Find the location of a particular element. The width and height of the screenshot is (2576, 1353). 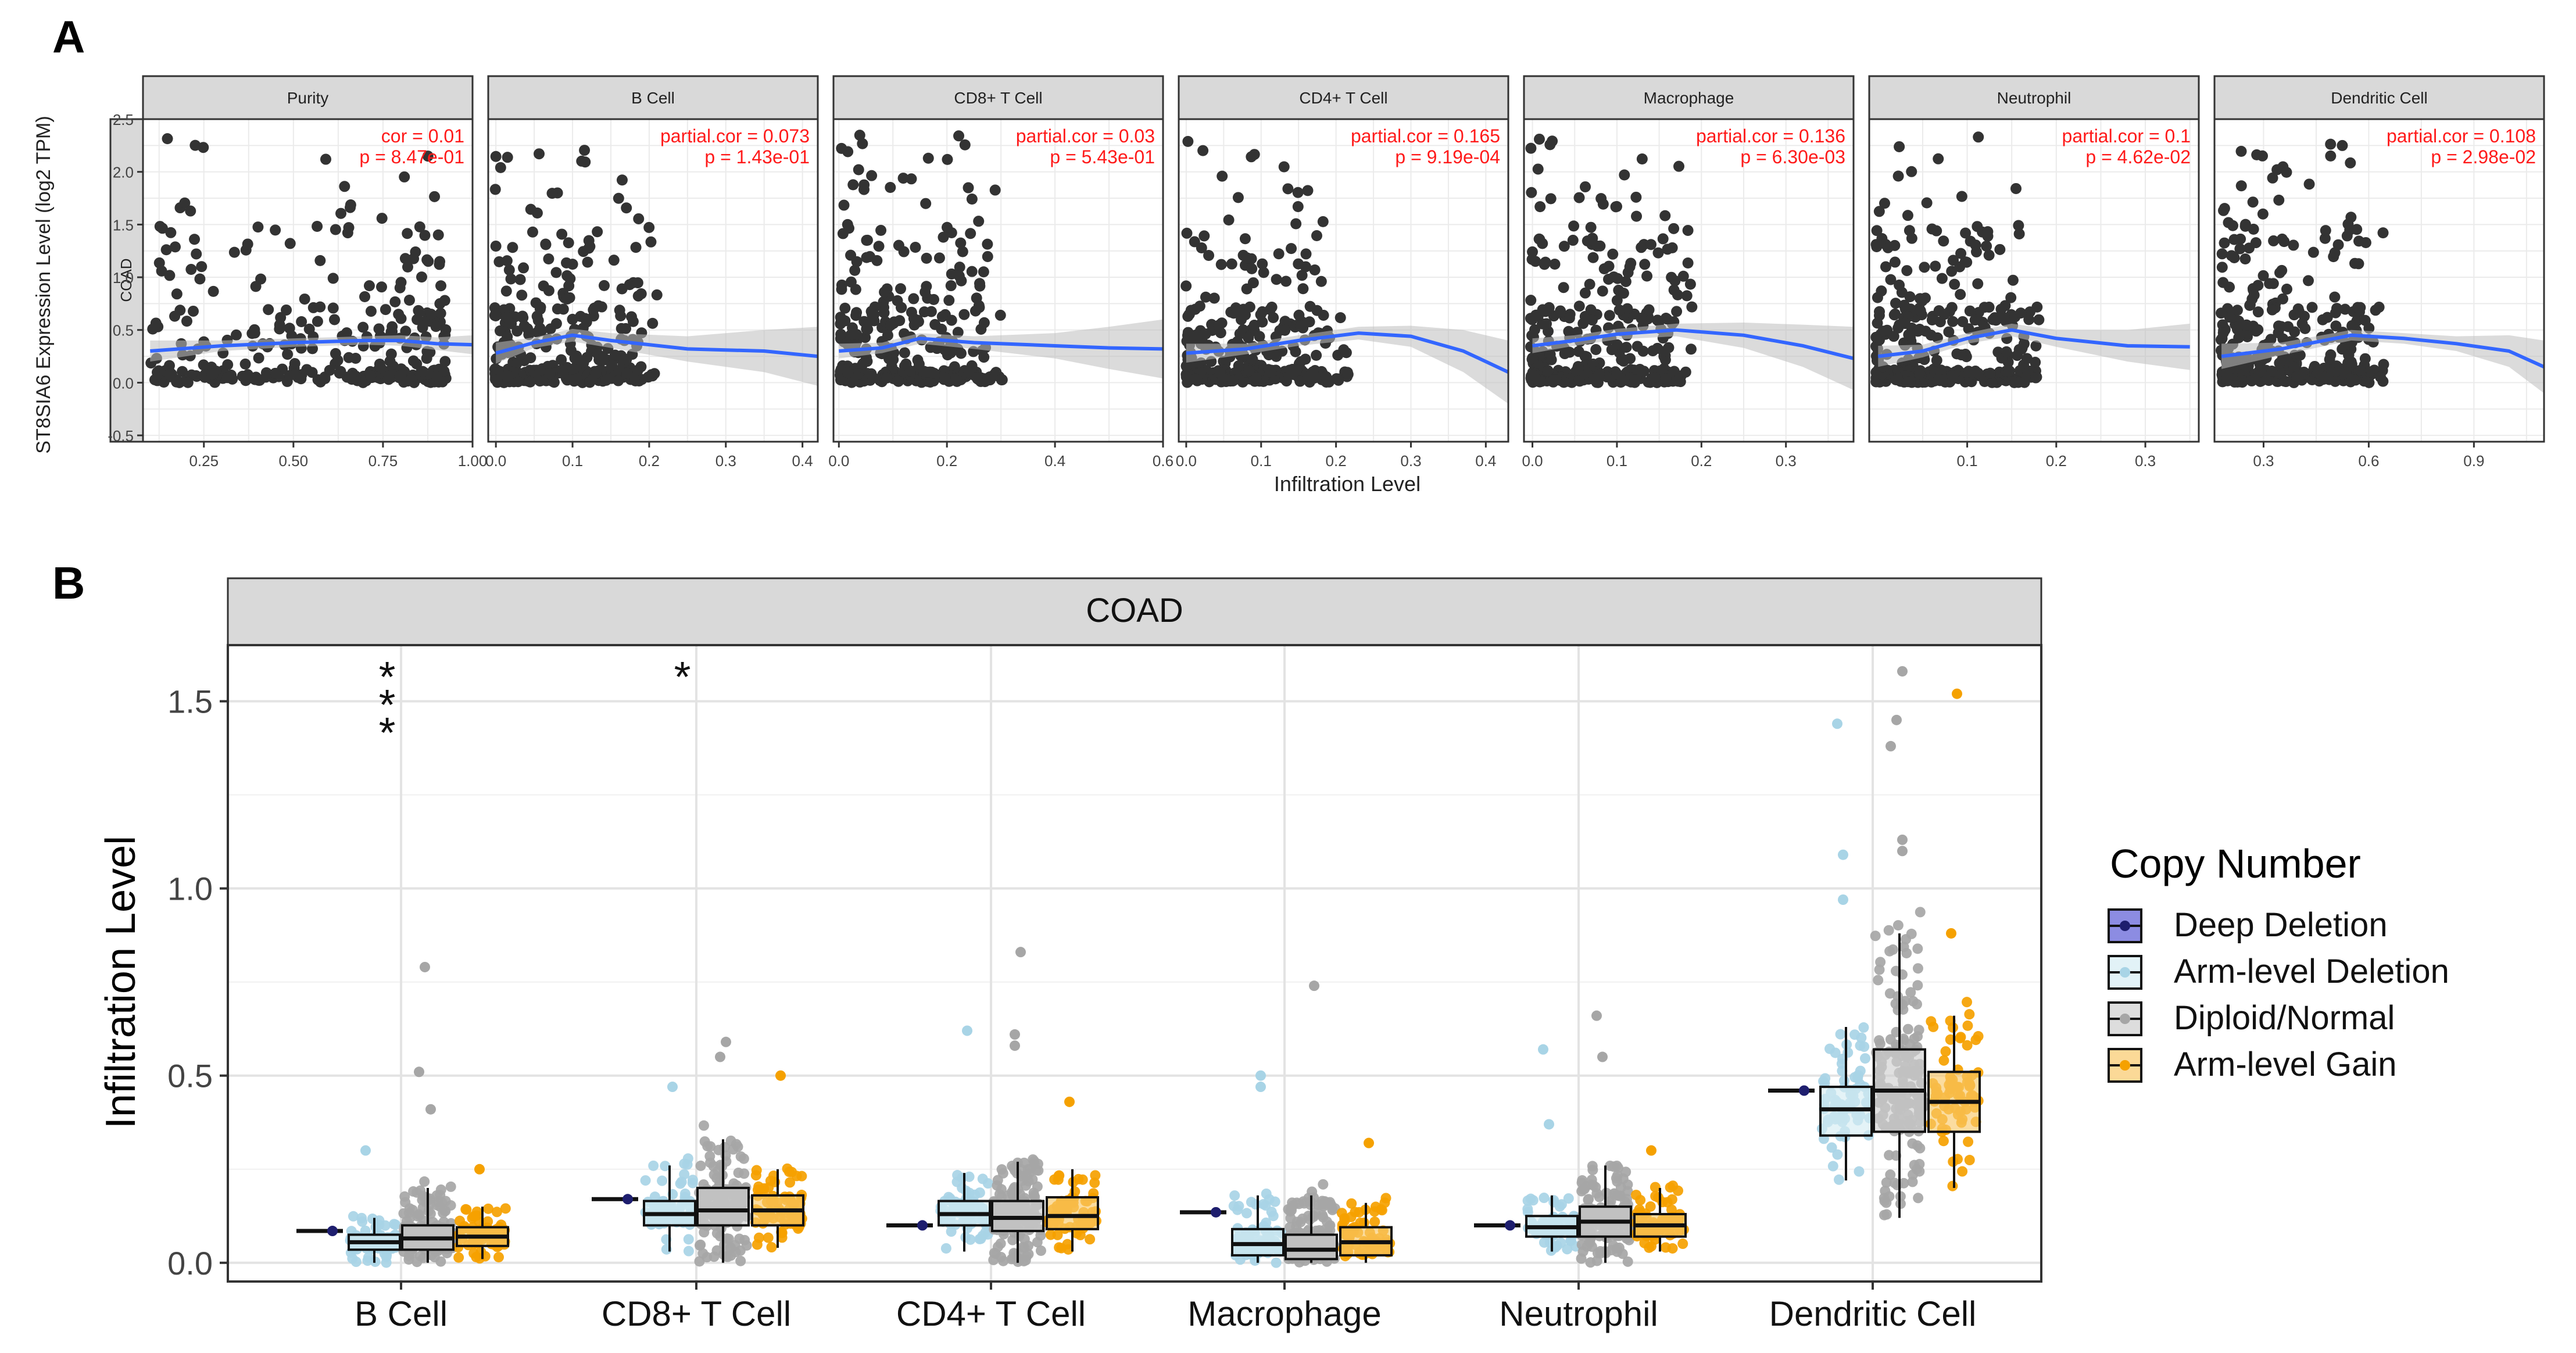

x-tick-label: 0.1 is located at coordinates (1617, 461).